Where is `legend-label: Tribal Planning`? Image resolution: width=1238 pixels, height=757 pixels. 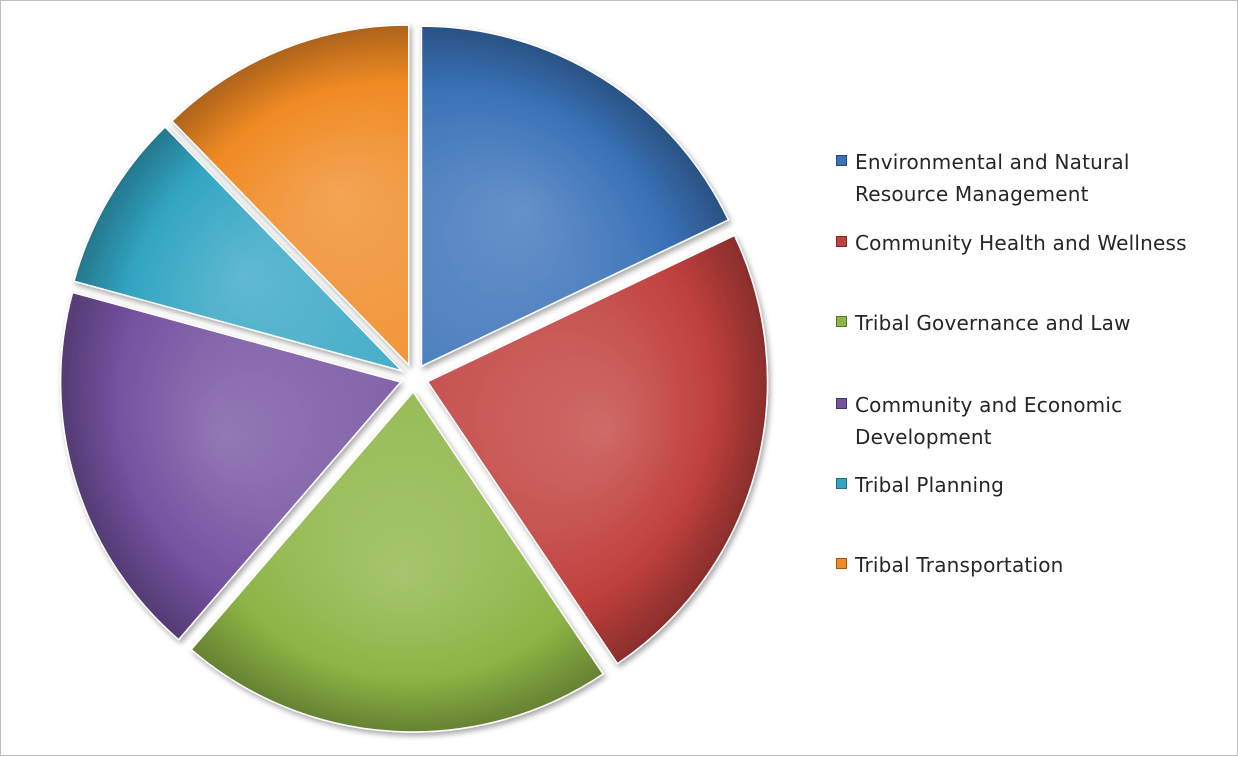
legend-label: Tribal Planning is located at coordinates (930, 485).